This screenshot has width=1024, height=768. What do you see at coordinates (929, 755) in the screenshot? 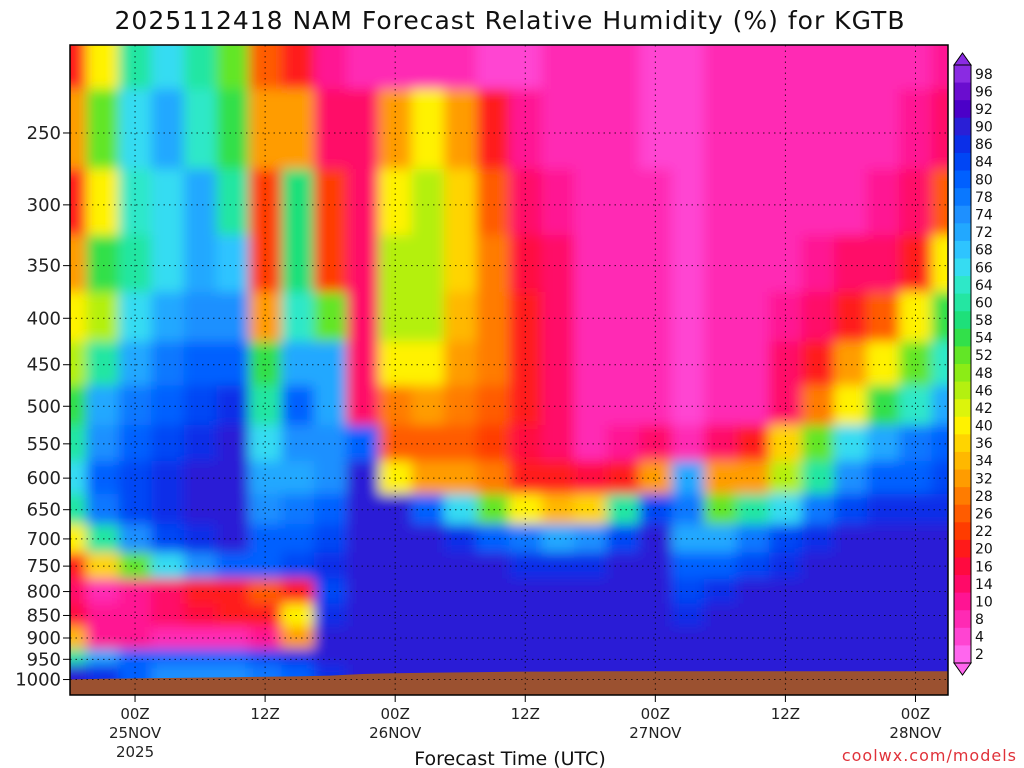
I see `credit-text: coolwx.com/models` at bounding box center [929, 755].